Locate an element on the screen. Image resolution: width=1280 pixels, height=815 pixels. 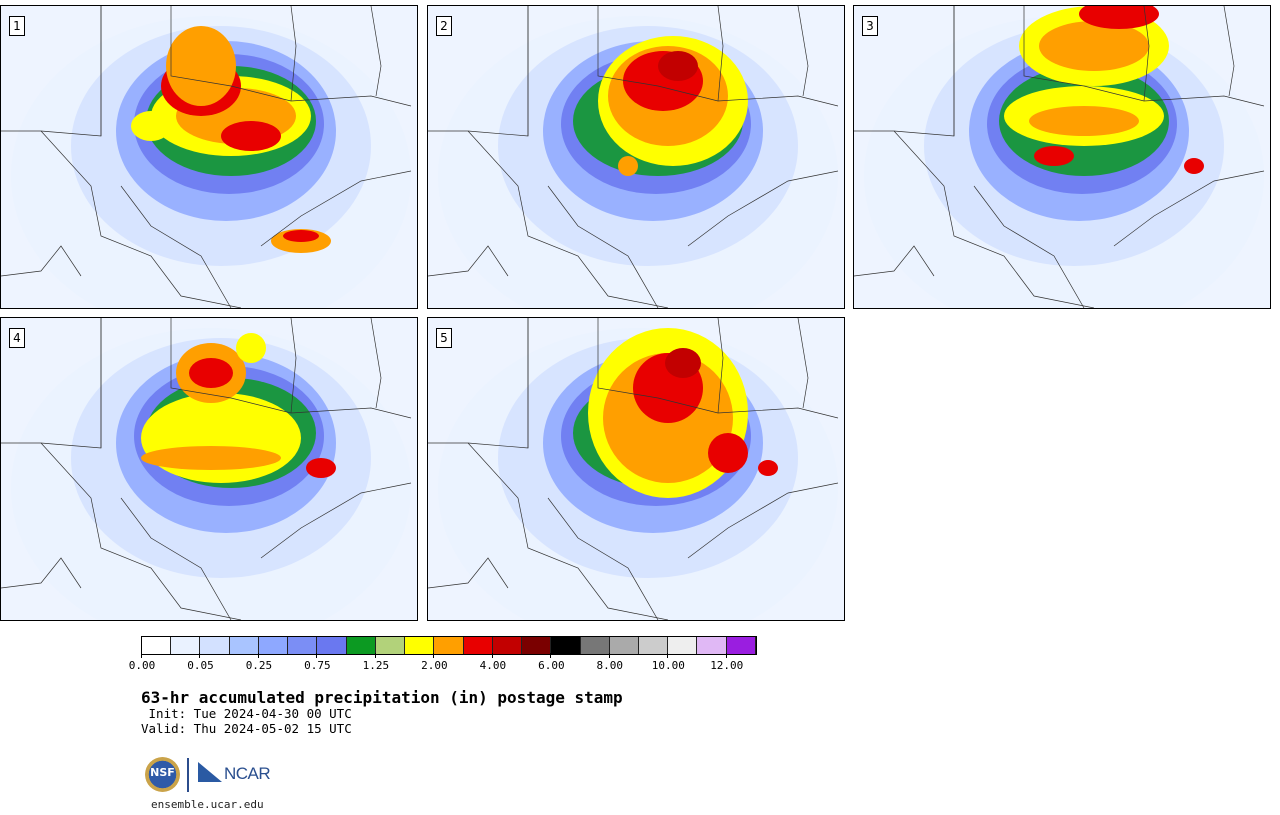
ensemble-member-map-2: 2 is located at coordinates (636, 157).